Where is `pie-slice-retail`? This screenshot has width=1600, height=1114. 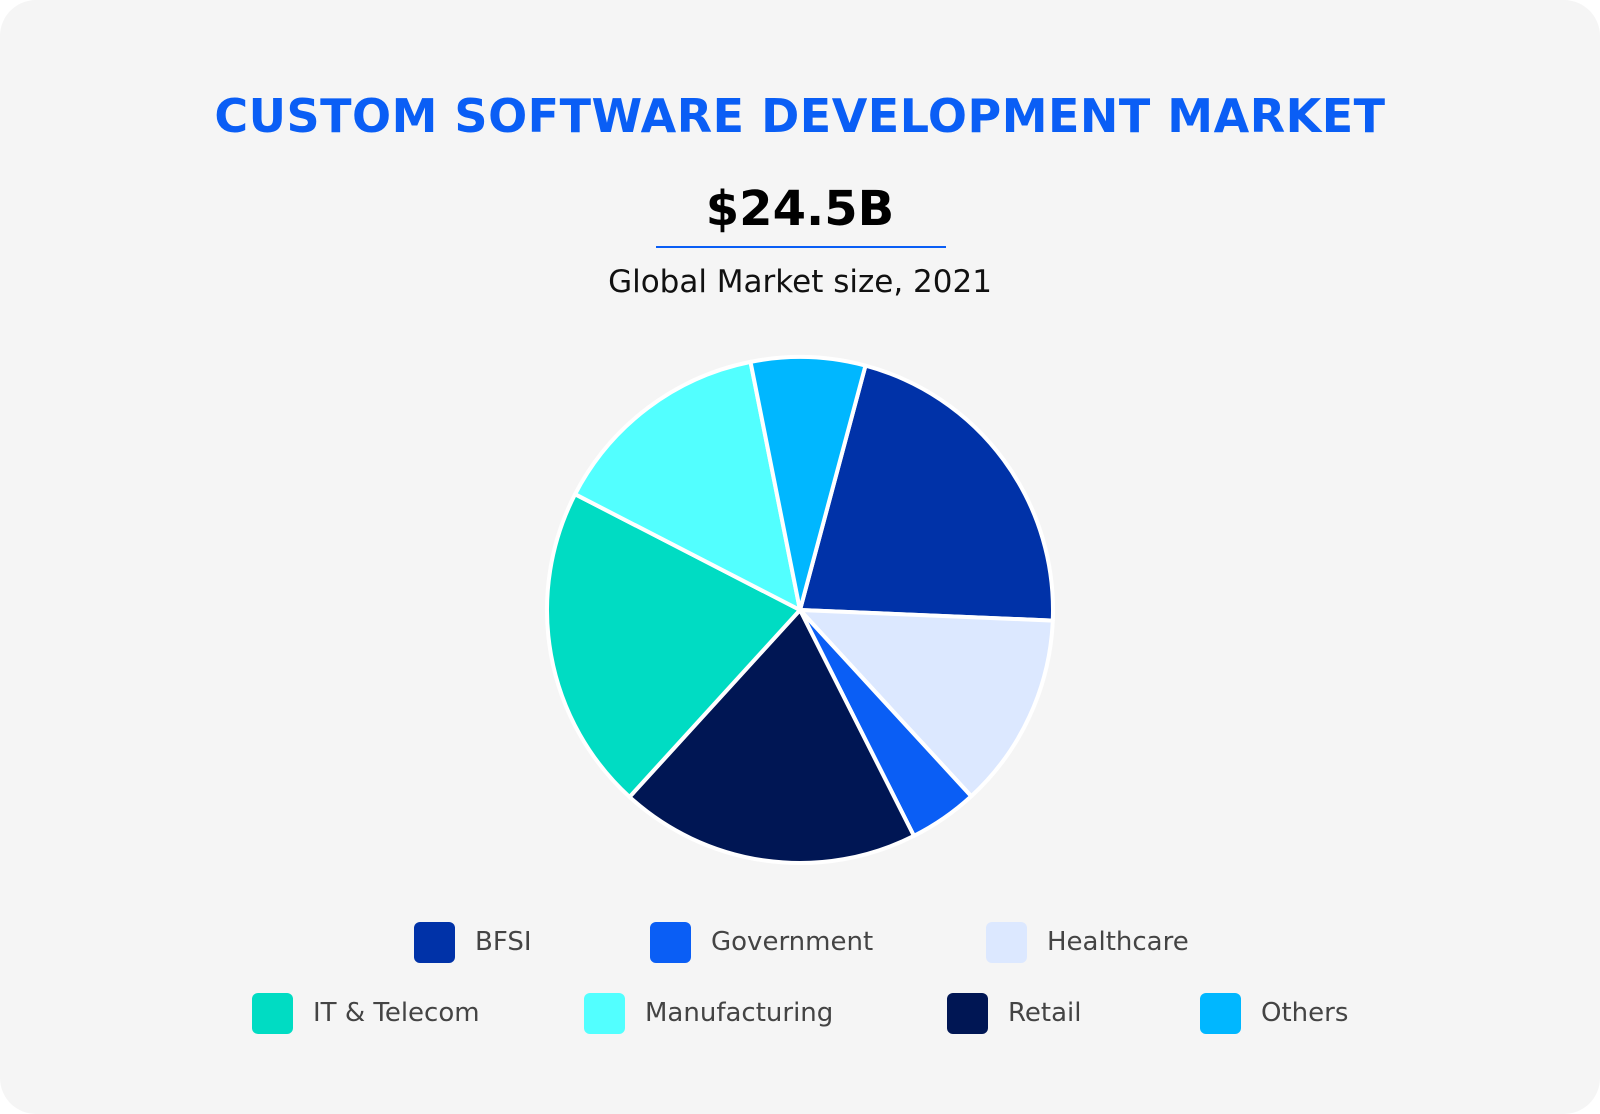 pie-slice-retail is located at coordinates (771, 736).